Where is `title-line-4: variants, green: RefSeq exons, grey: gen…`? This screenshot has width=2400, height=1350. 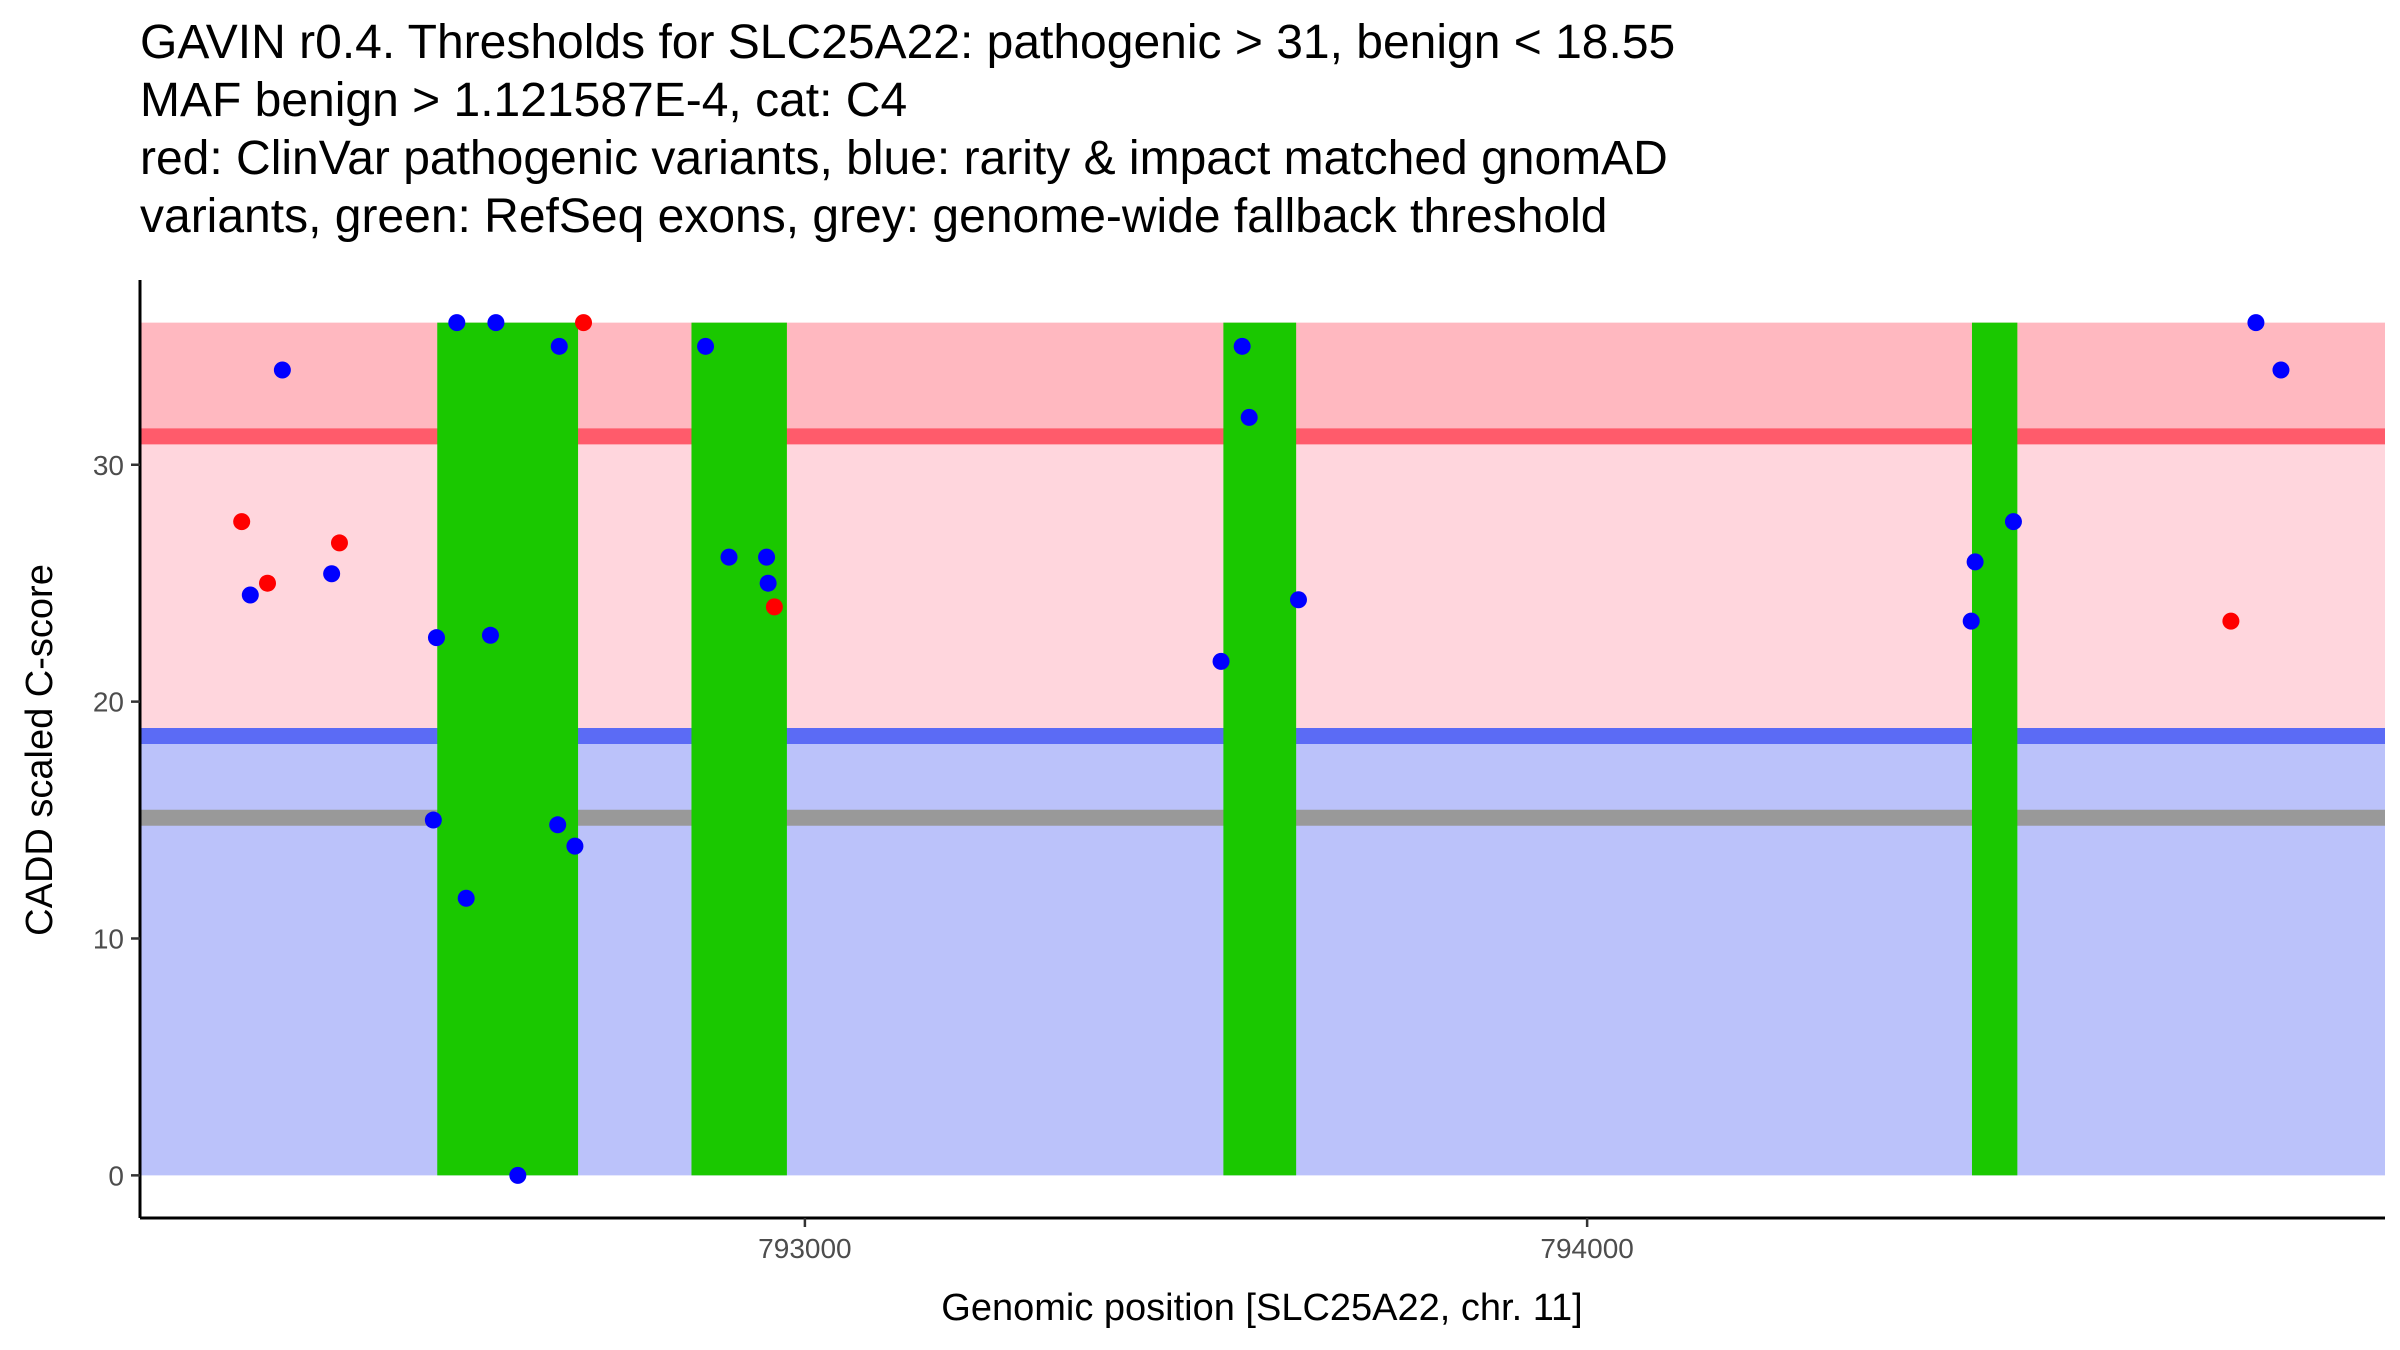 title-line-4: variants, green: RefSeq exons, grey: gen… is located at coordinates (874, 216).